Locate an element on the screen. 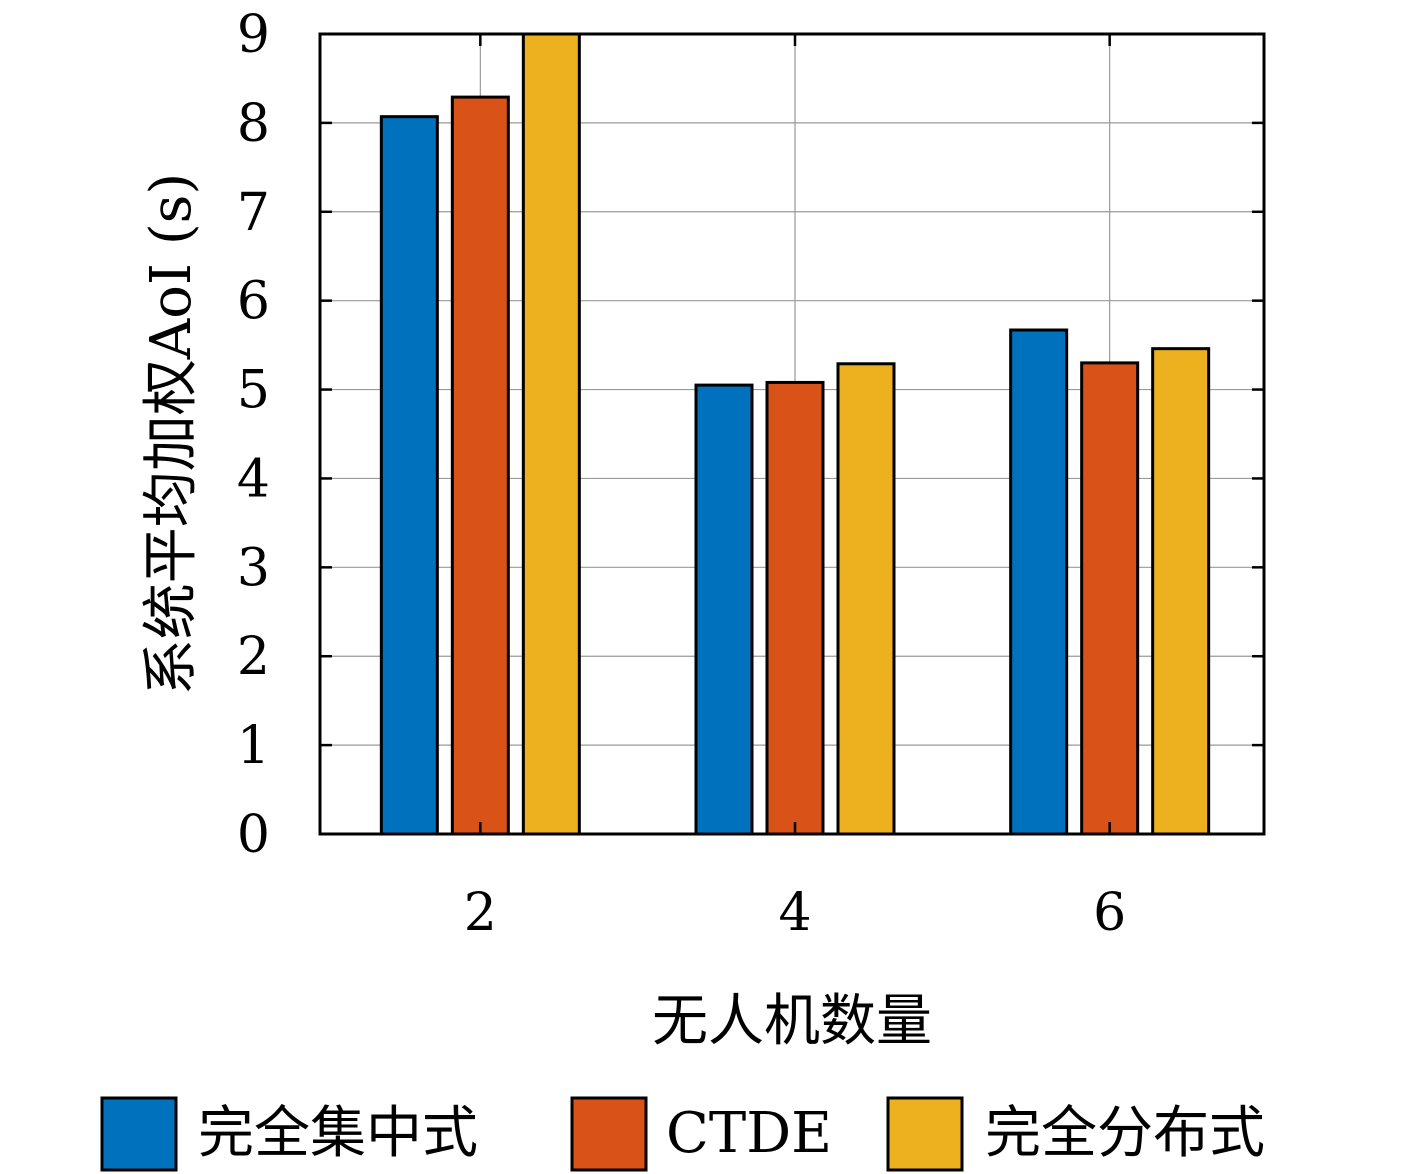  legend-label: 完全分布式 is located at coordinates (1125, 1133).